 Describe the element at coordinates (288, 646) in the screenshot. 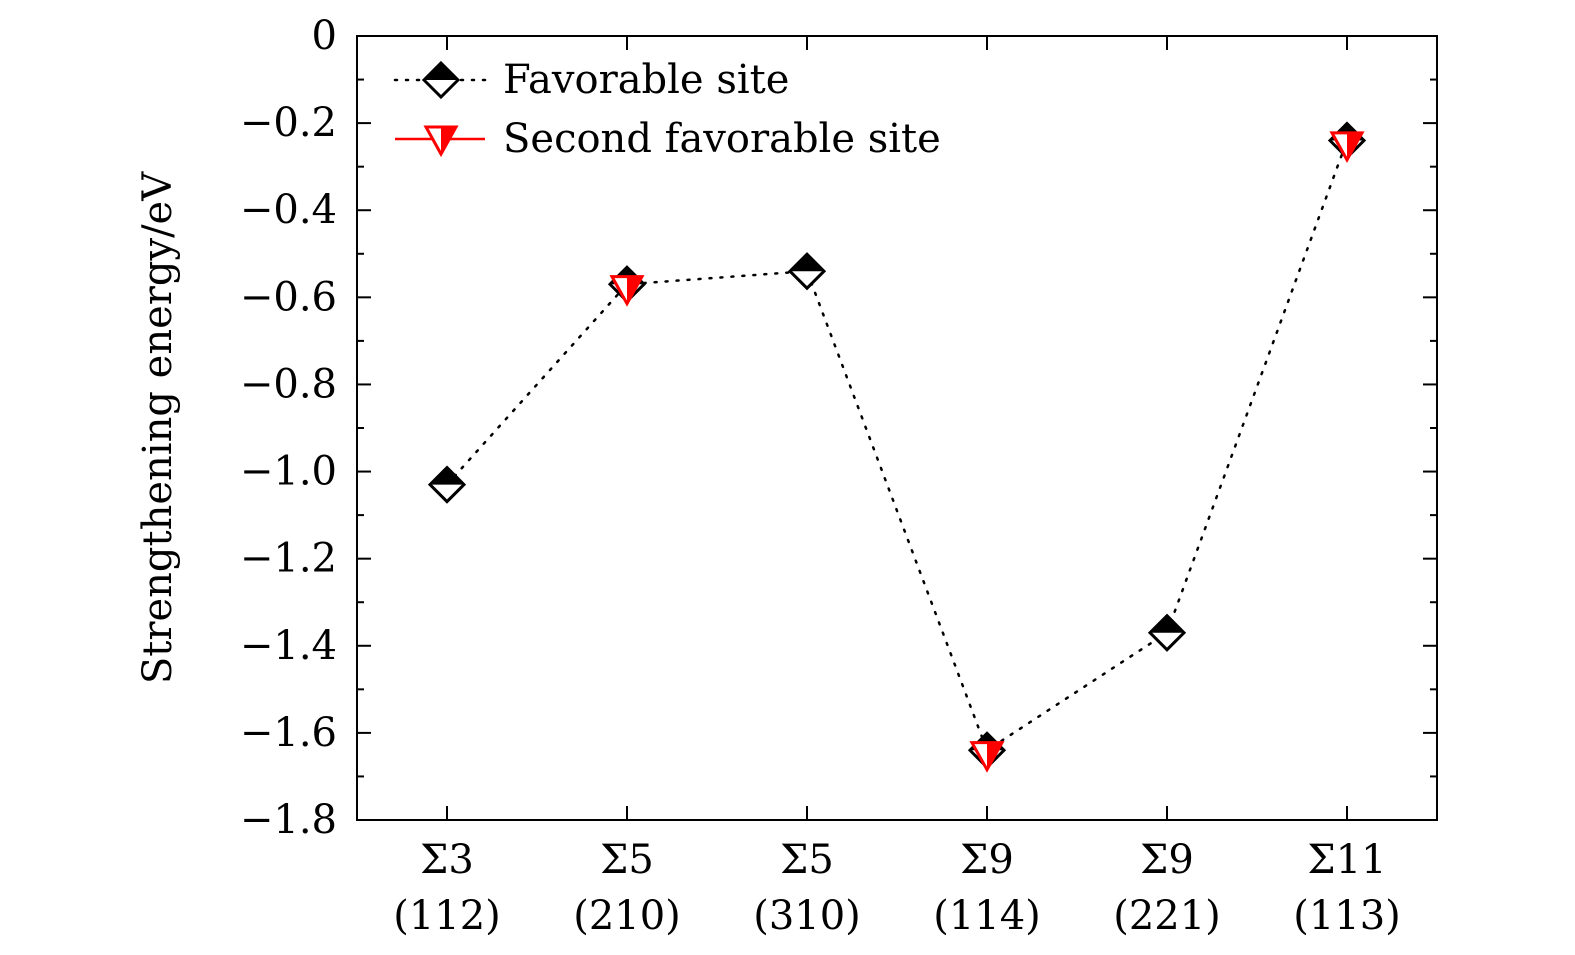

I see `y-tick-label: −1.4` at that location.